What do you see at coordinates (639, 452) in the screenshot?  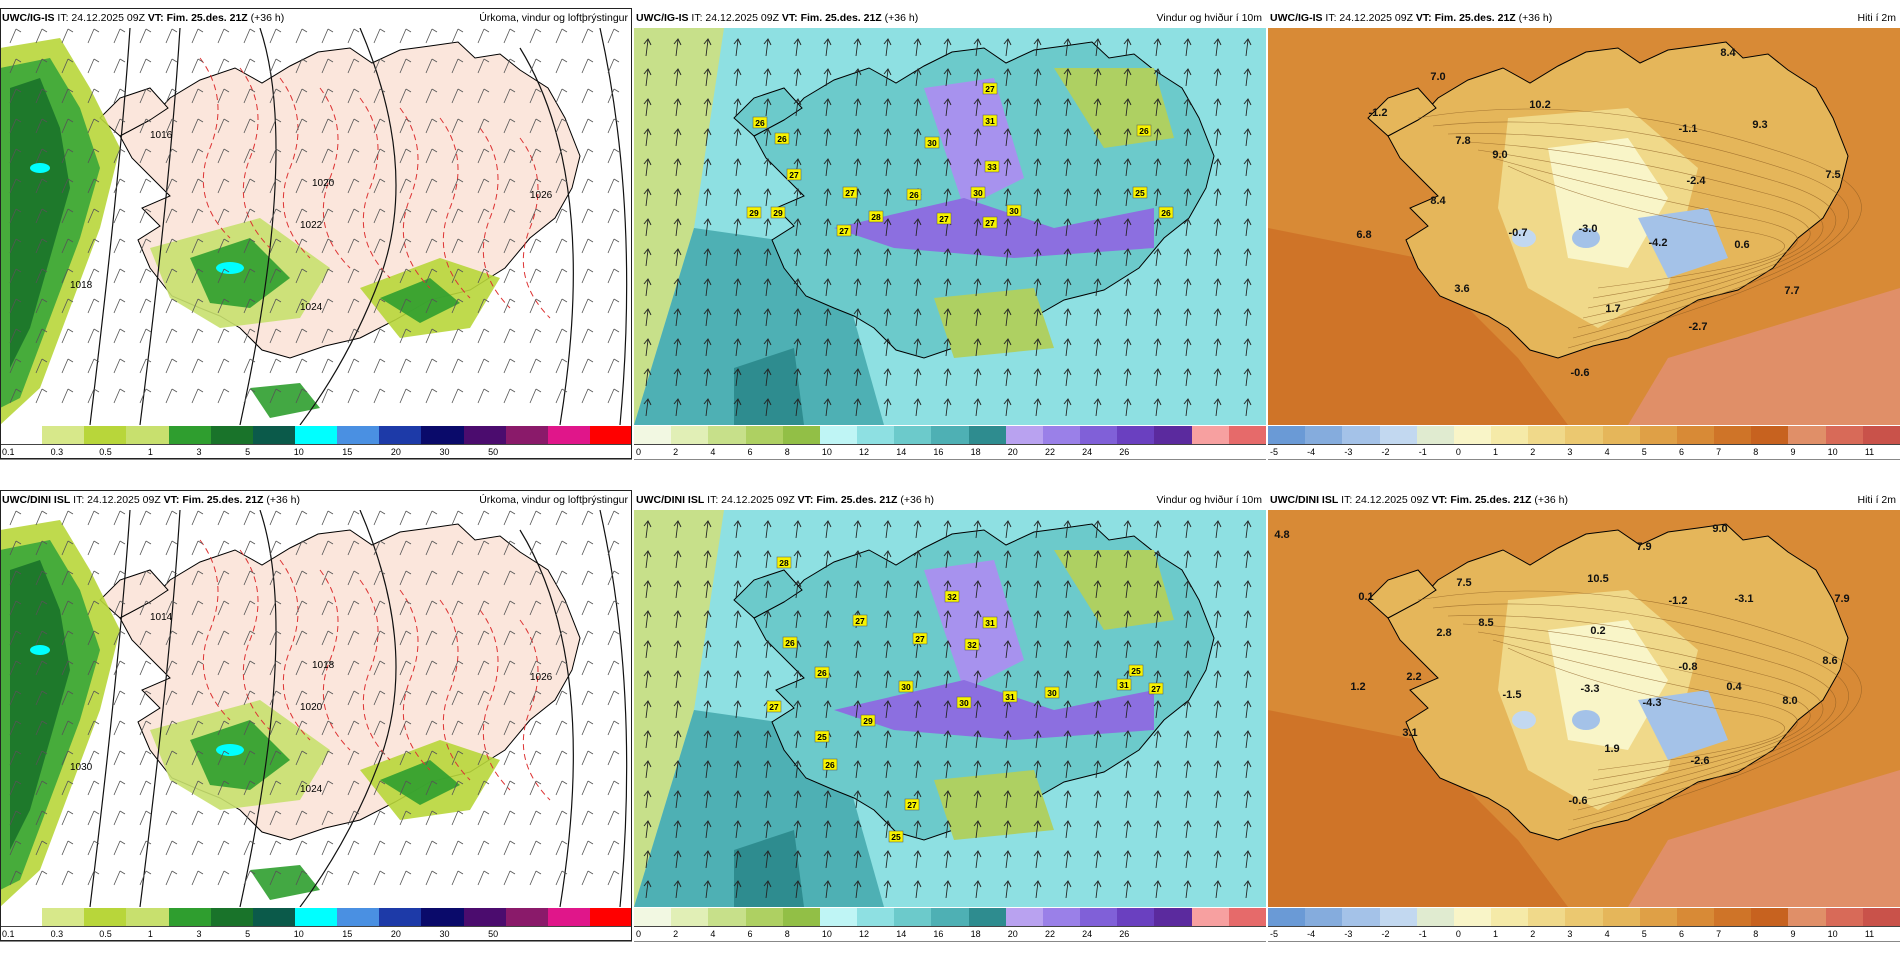 I see `colorbar-tick-label: 0` at bounding box center [639, 452].